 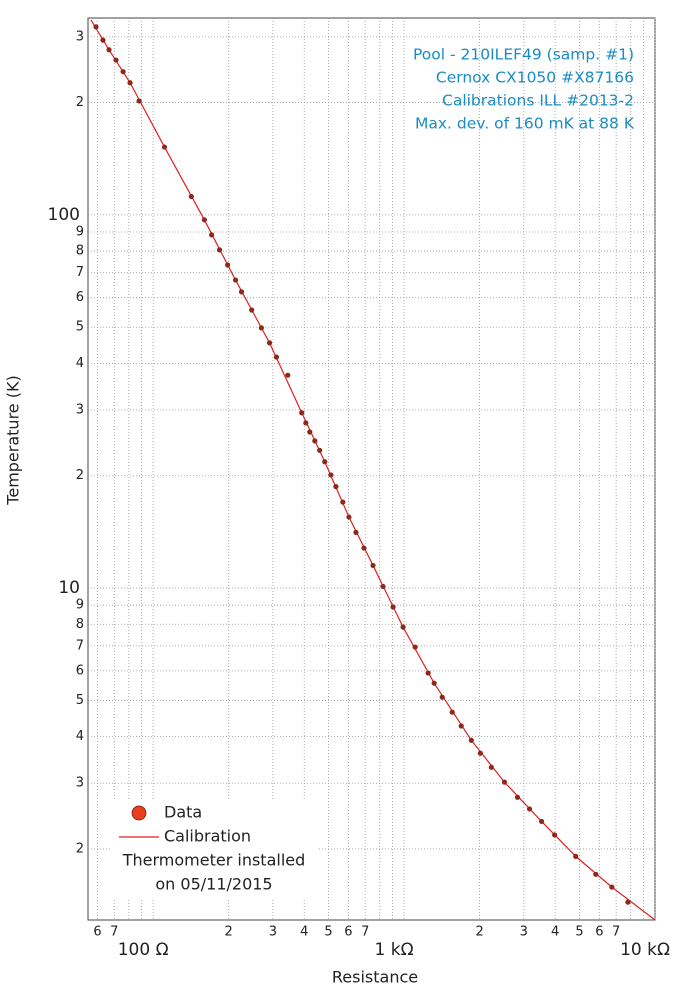 What do you see at coordinates (183, 812) in the screenshot?
I see `legend-label: Data` at bounding box center [183, 812].